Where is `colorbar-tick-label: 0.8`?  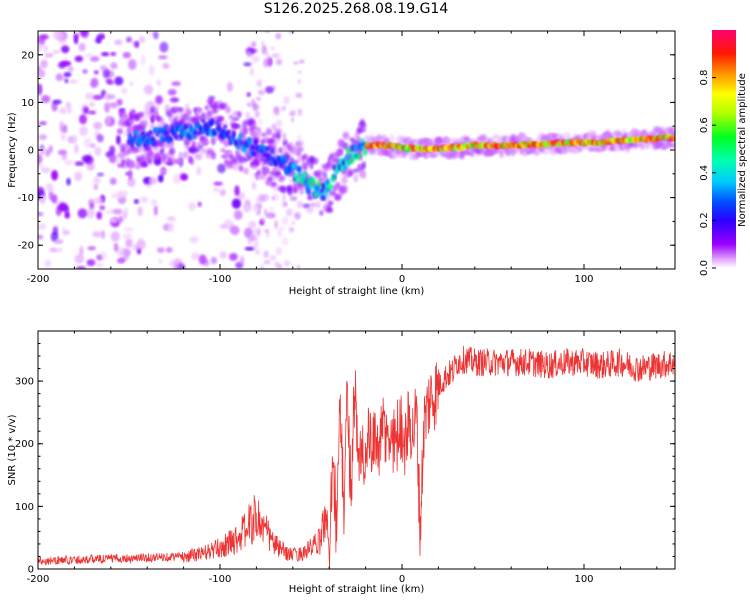
colorbar-tick-label: 0.8 is located at coordinates (704, 78).